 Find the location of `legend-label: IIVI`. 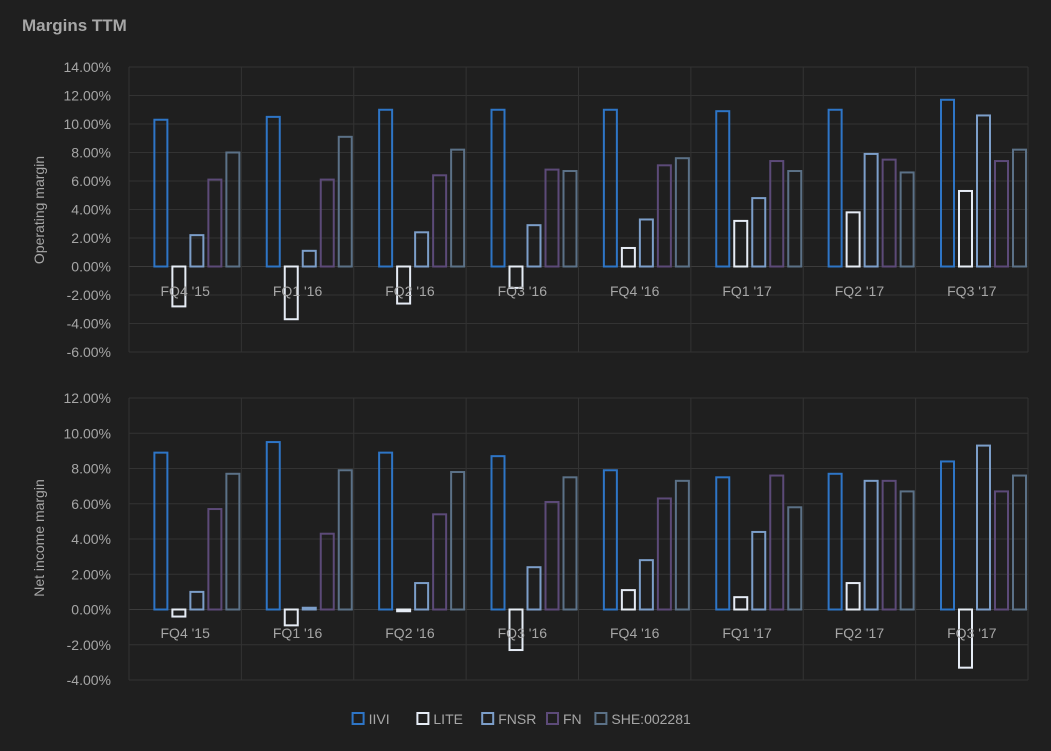

legend-label: IIVI is located at coordinates (379, 719).